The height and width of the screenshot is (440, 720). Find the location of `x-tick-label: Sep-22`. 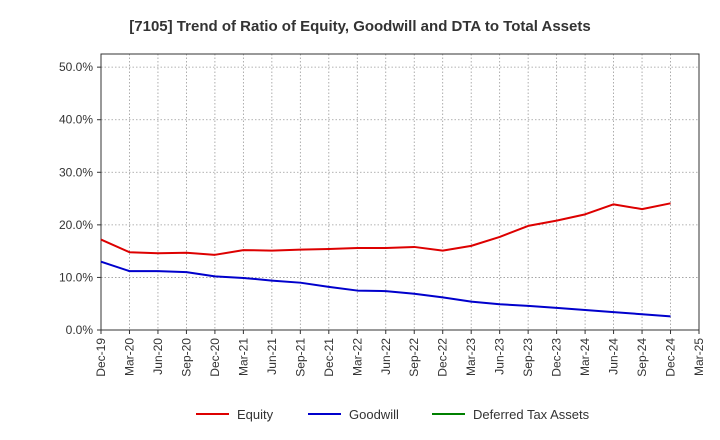

x-tick-label: Sep-22 is located at coordinates (414, 357).